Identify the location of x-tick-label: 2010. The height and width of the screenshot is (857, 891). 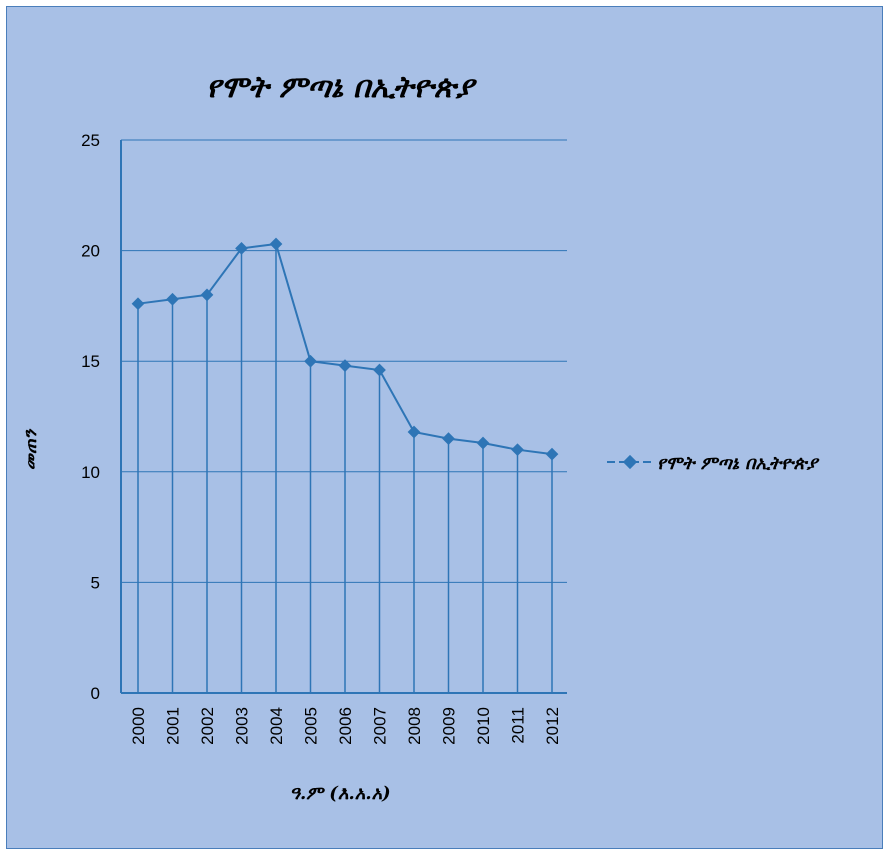
(483, 726).